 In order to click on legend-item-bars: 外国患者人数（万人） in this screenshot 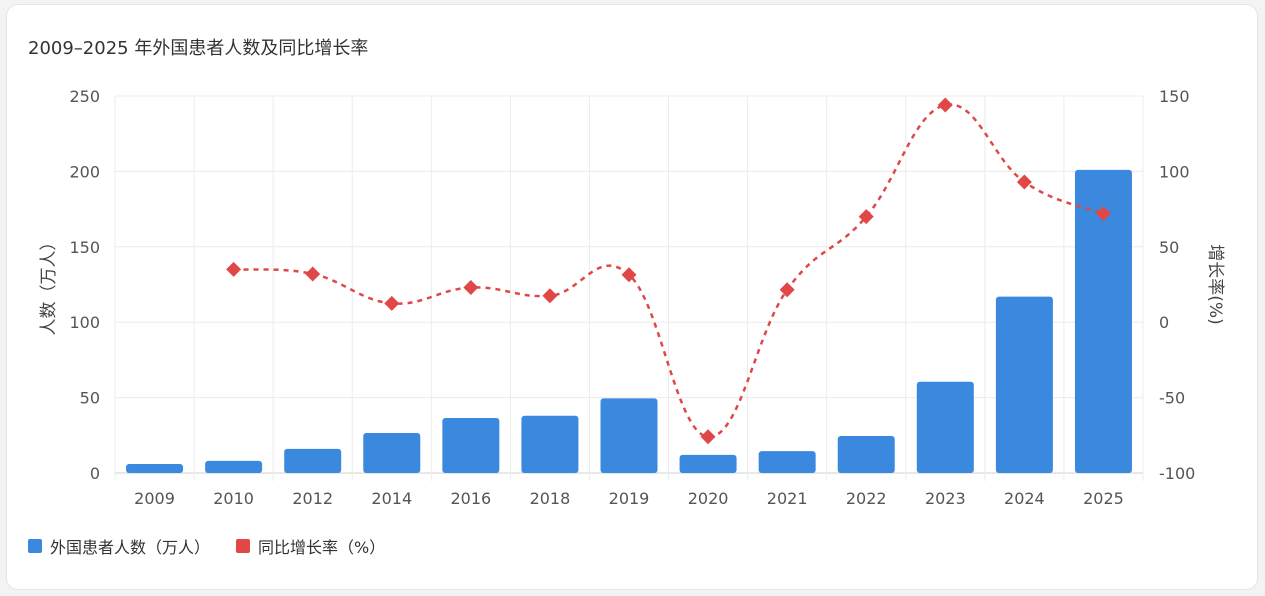, I will do `click(119, 546)`.